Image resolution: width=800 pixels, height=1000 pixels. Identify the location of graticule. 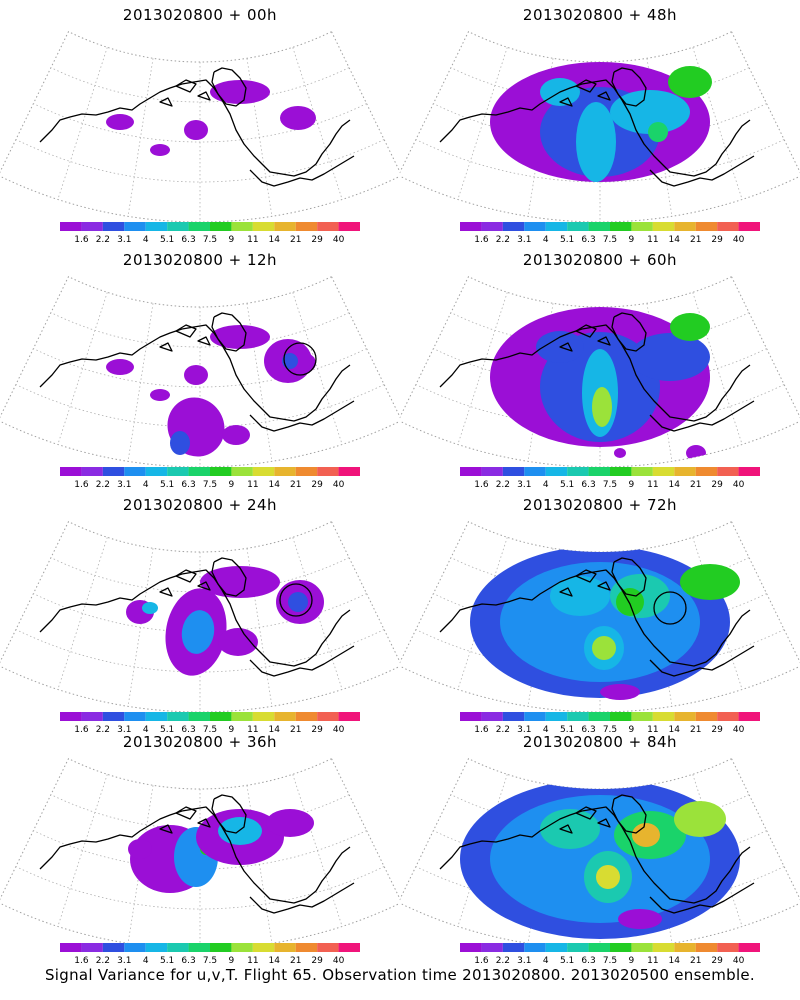
(200, 134).